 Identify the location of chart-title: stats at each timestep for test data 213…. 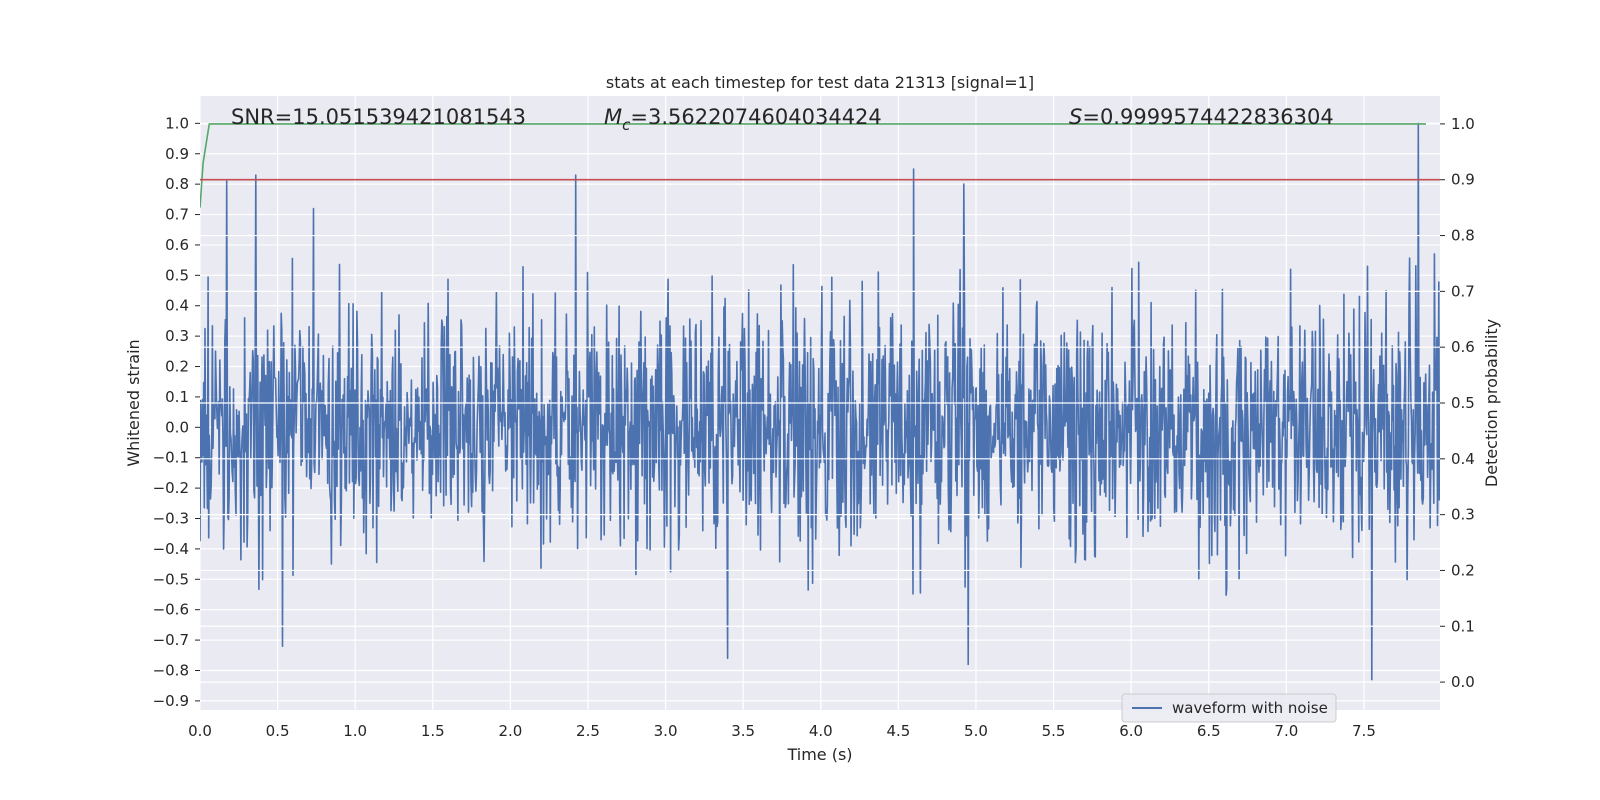
(820, 82).